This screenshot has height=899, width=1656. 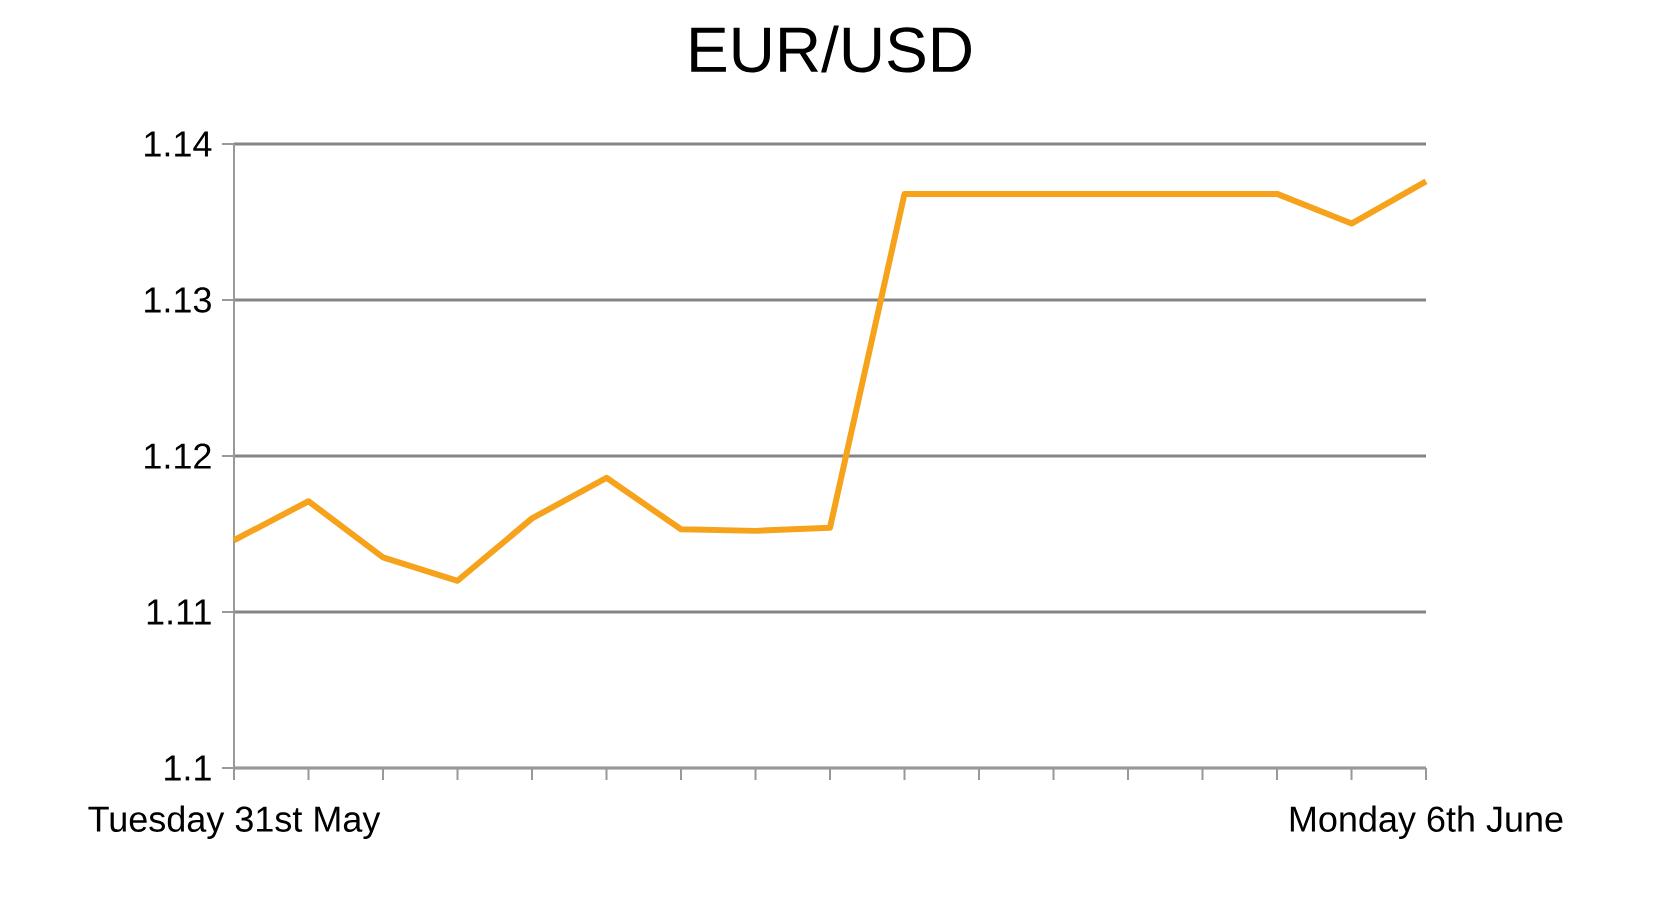 What do you see at coordinates (178, 300) in the screenshot?
I see `y-tick-label: 1.13` at bounding box center [178, 300].